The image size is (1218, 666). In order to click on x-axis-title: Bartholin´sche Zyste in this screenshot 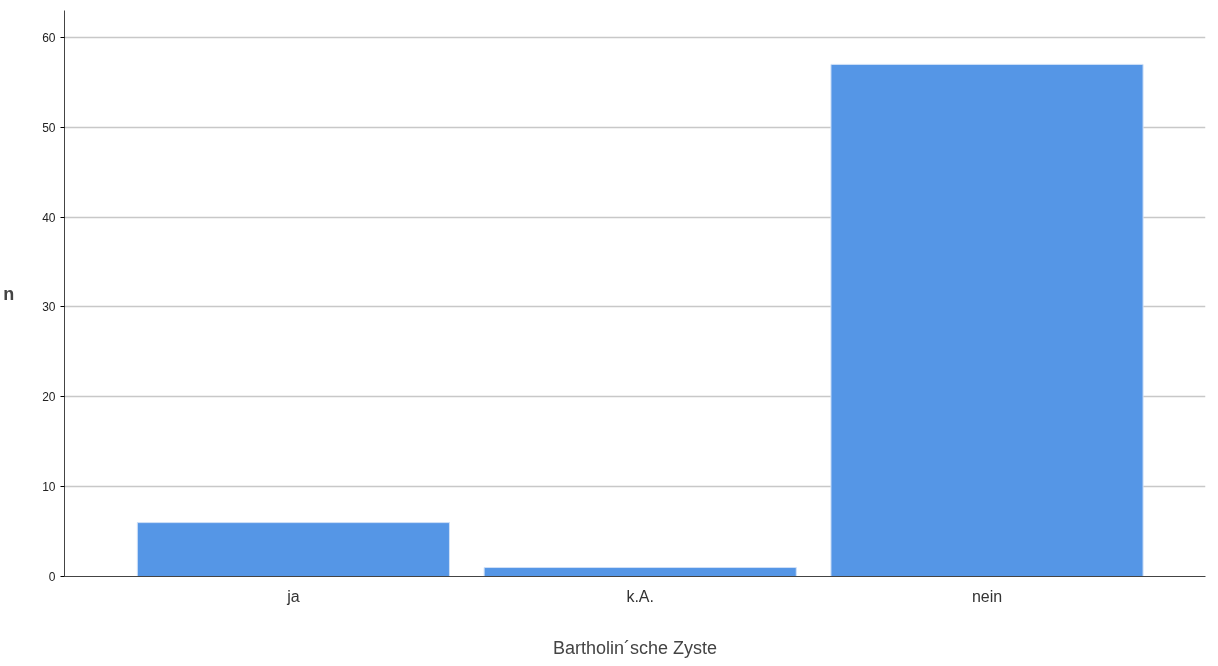, I will do `click(635, 647)`.